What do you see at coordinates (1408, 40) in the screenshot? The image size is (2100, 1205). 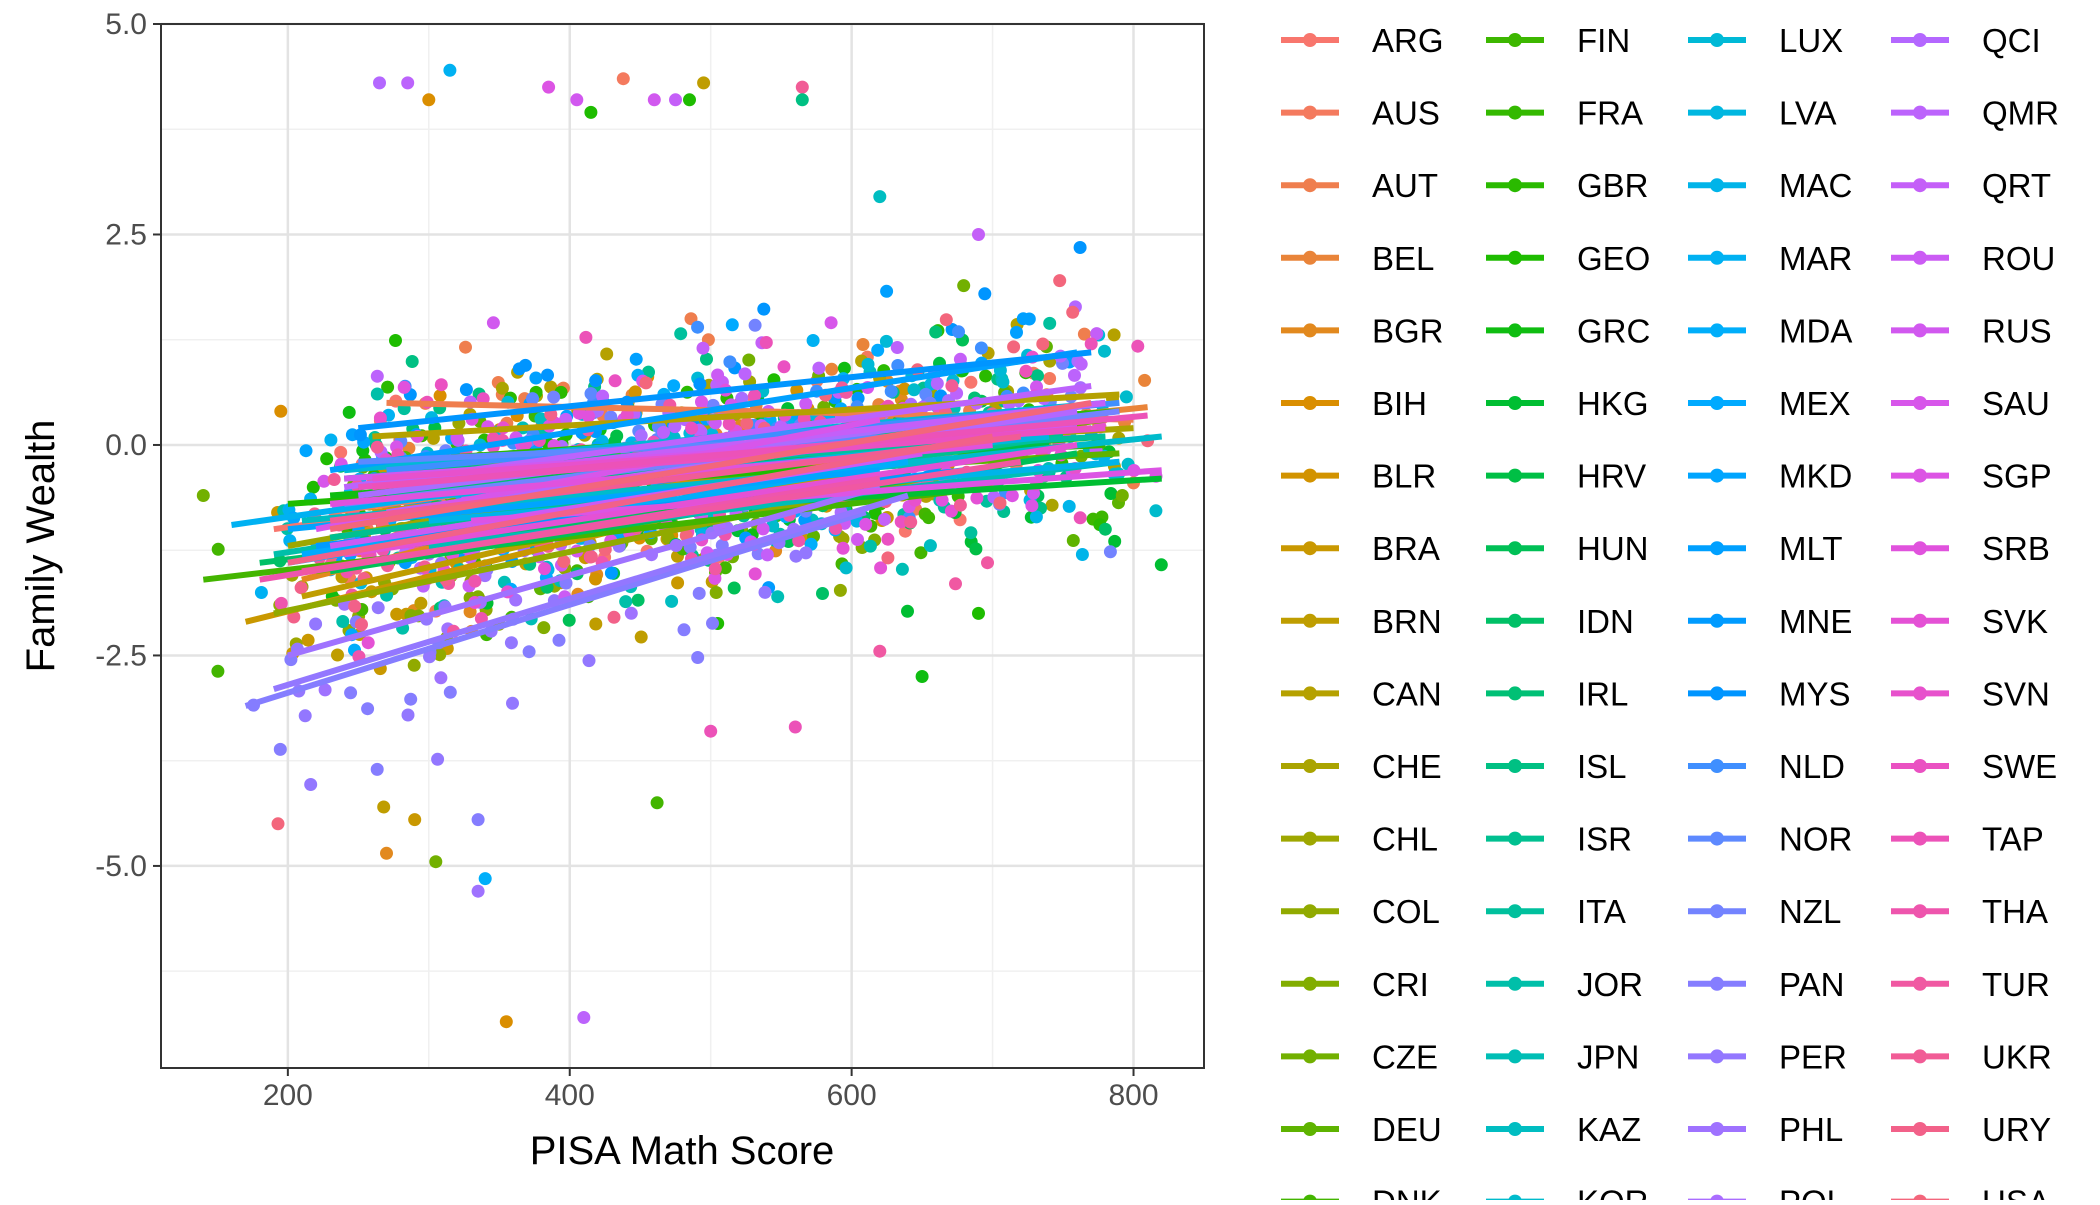 I see `legend-label: ARG` at bounding box center [1408, 40].